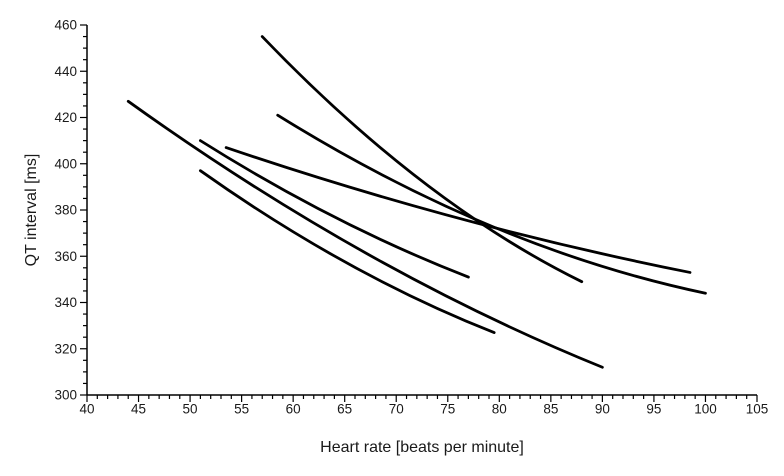 The width and height of the screenshot is (784, 476). What do you see at coordinates (65, 163) in the screenshot?
I see `y-tick-label: 400` at bounding box center [65, 163].